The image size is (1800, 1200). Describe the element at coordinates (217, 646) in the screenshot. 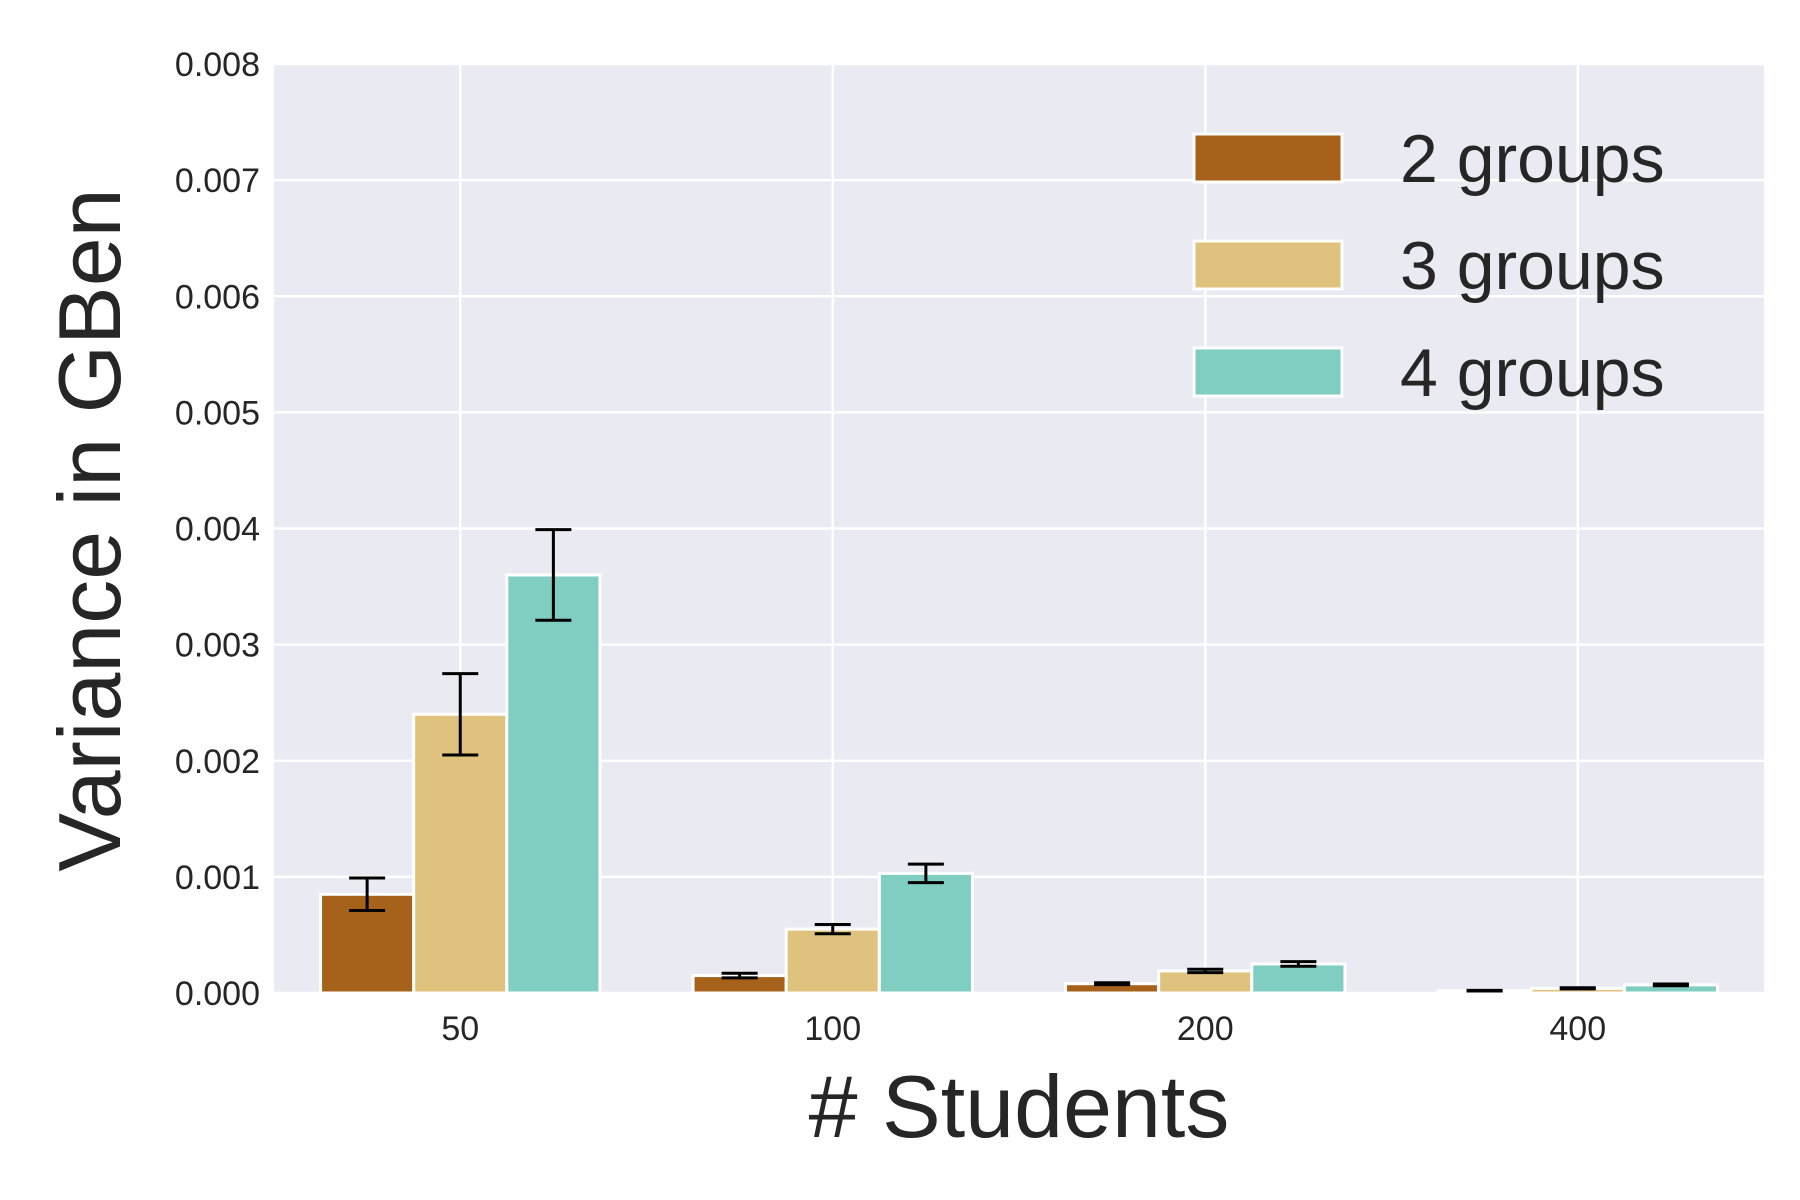

I see `y-tick-label: 0.003` at that location.